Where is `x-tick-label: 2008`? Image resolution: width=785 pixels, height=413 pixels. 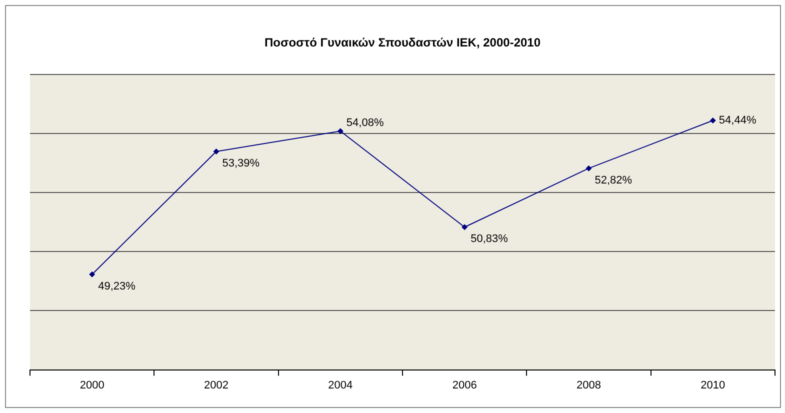 x-tick-label: 2008 is located at coordinates (588, 385).